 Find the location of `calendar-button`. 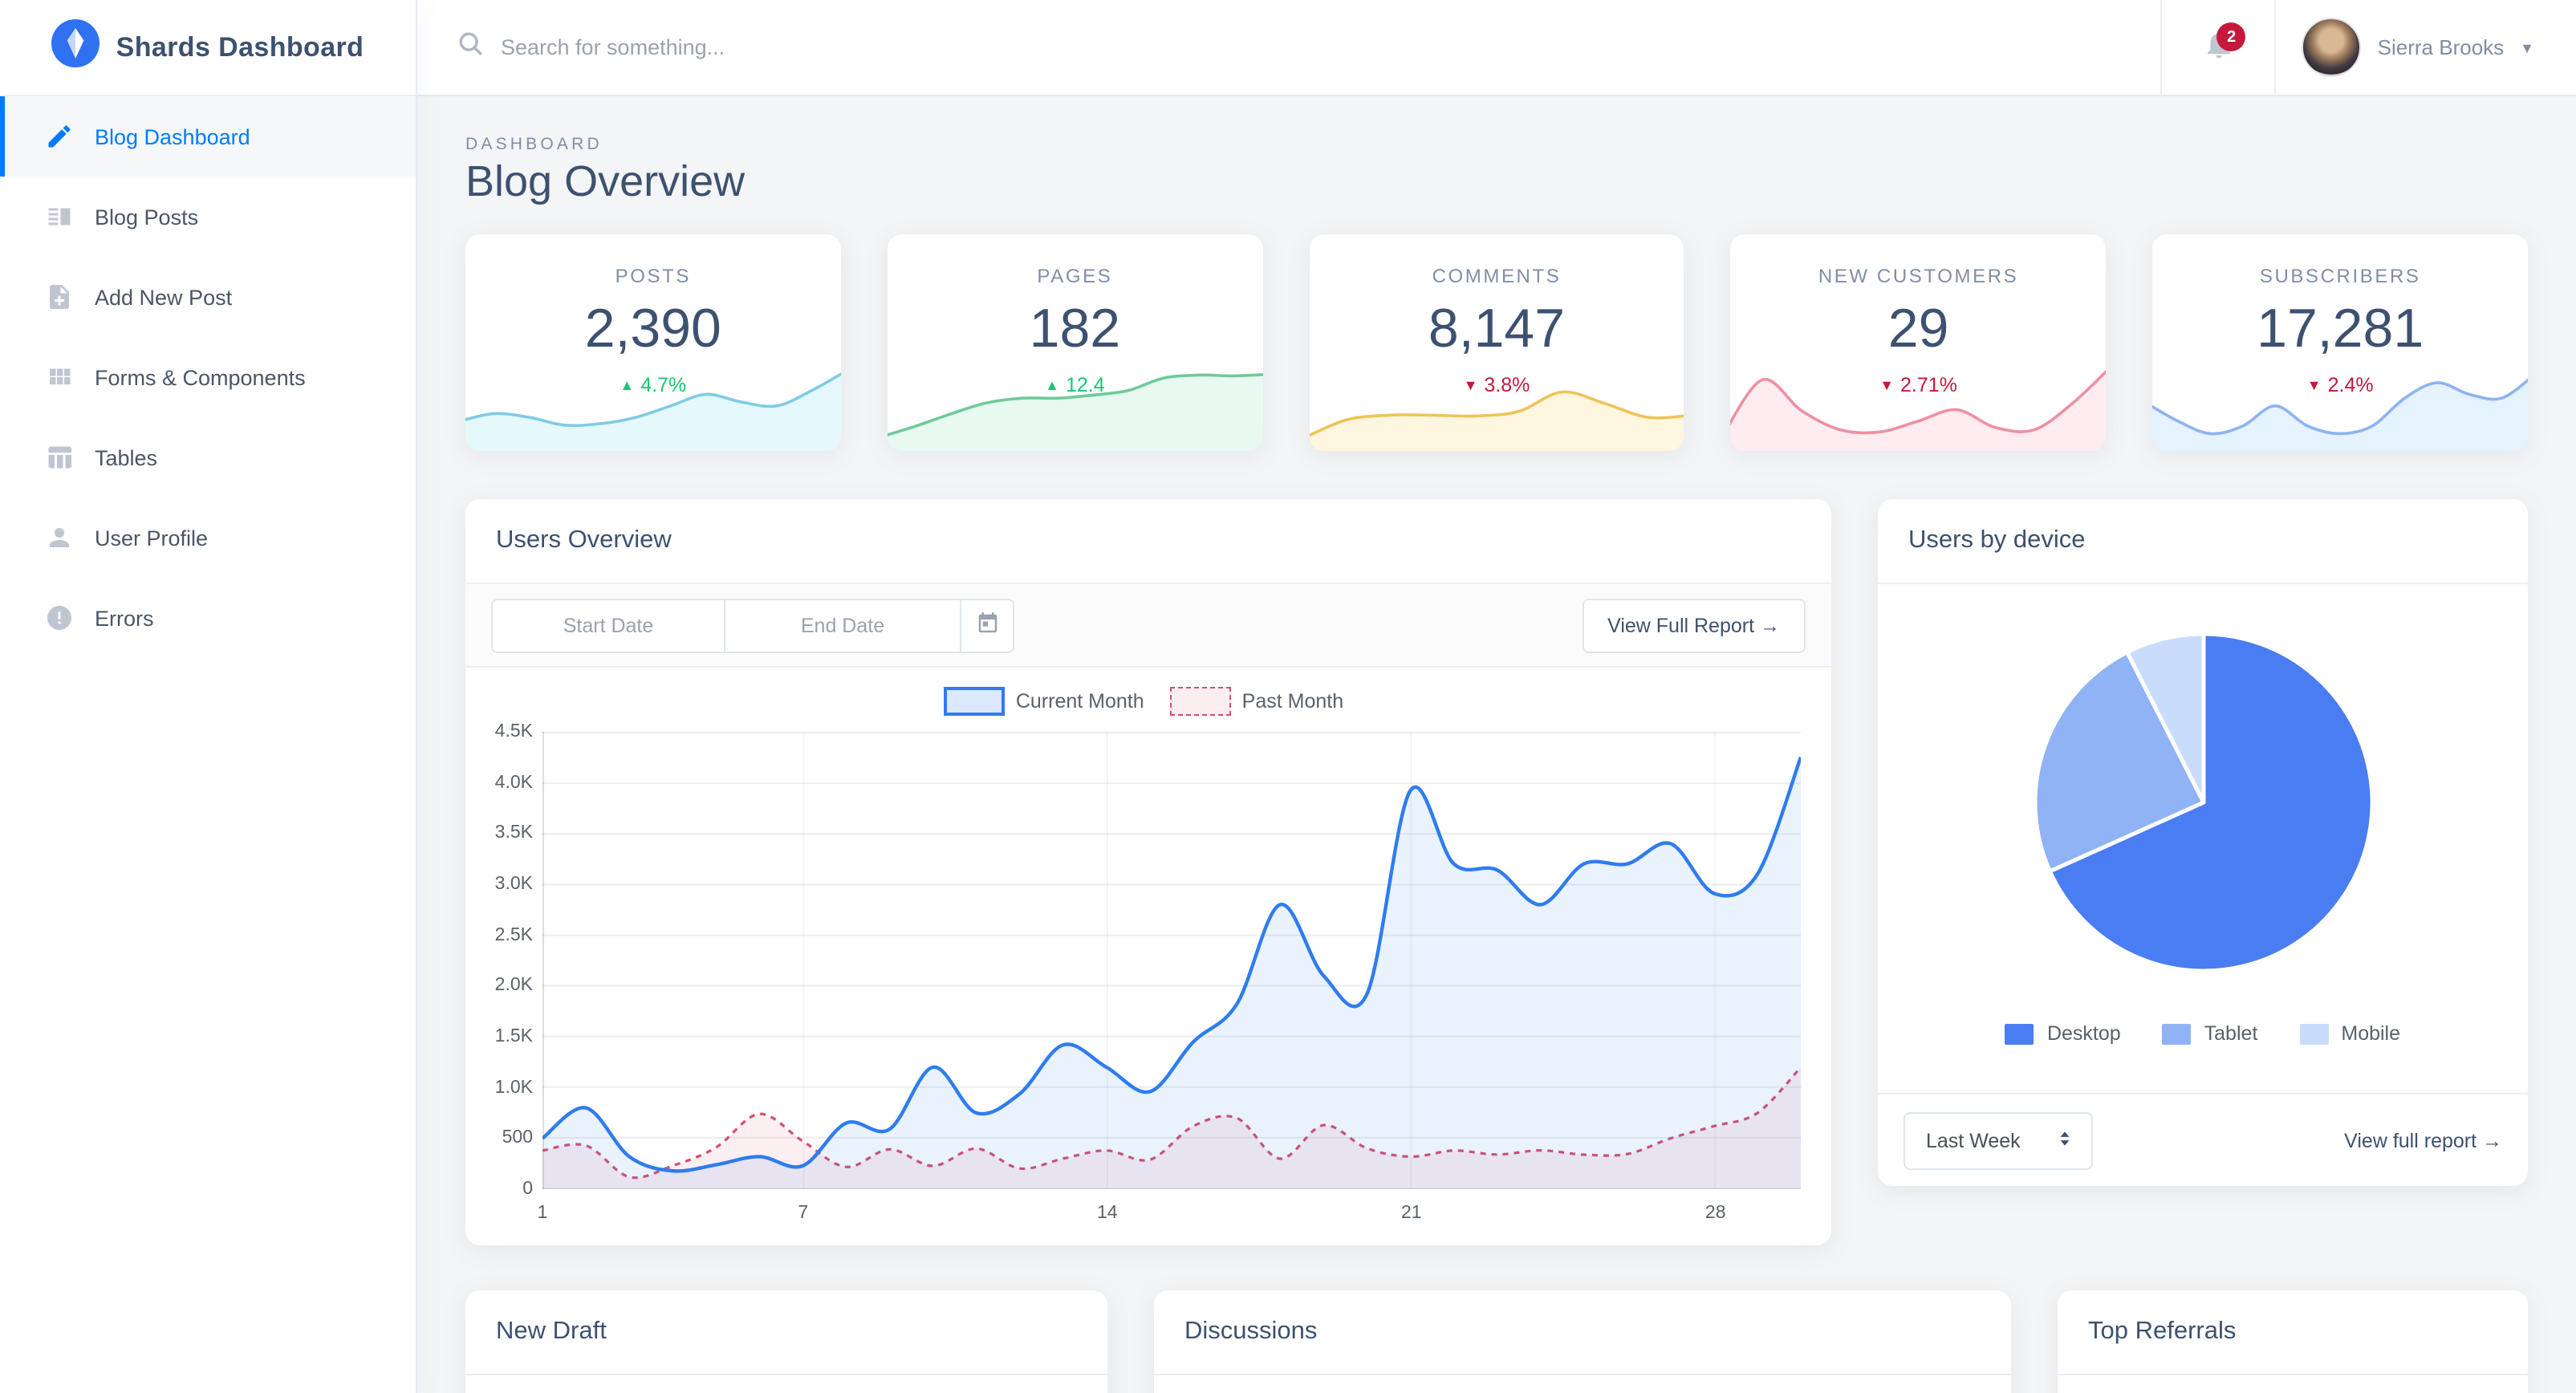

calendar-button is located at coordinates (987, 625).